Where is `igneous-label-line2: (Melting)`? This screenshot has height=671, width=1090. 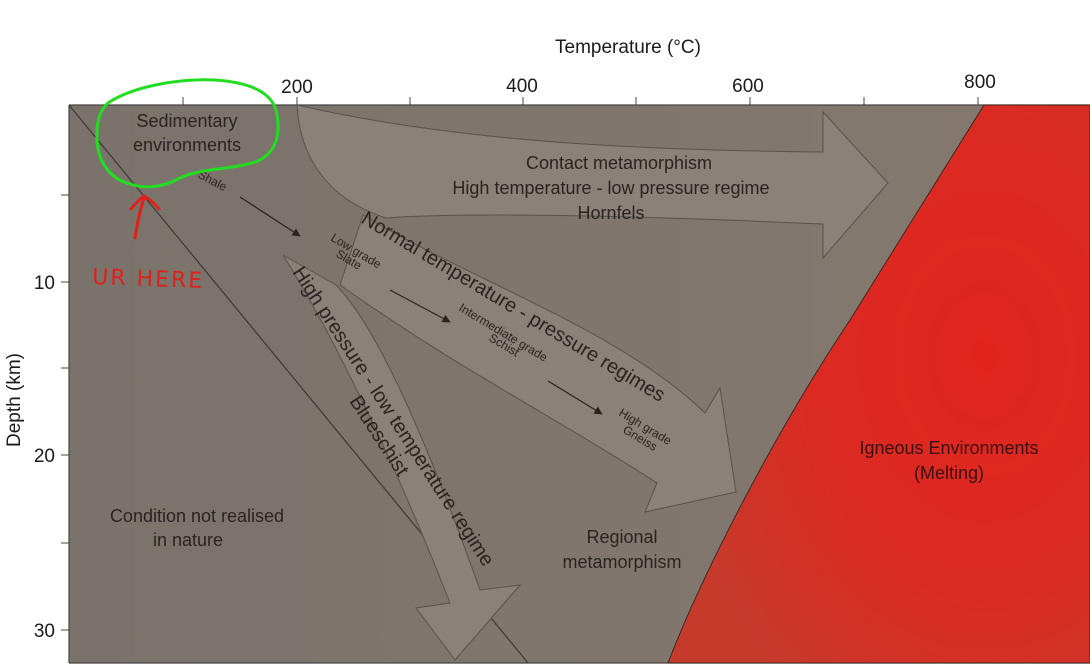
igneous-label-line2: (Melting) is located at coordinates (949, 473).